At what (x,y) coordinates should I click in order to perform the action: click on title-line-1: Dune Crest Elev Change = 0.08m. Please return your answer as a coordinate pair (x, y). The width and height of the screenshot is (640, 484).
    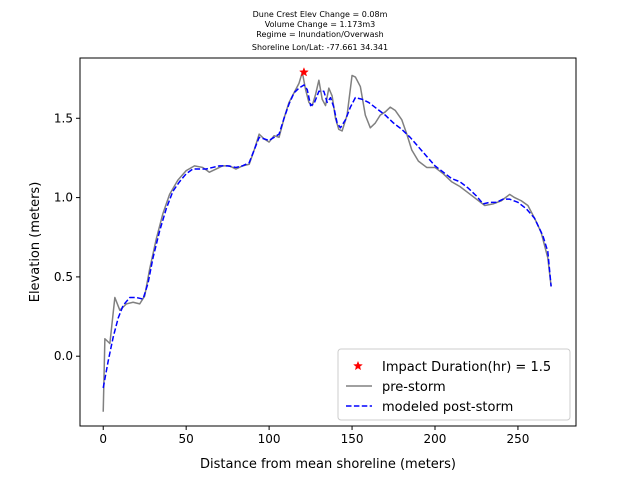
    Looking at the image, I should click on (320, 14).